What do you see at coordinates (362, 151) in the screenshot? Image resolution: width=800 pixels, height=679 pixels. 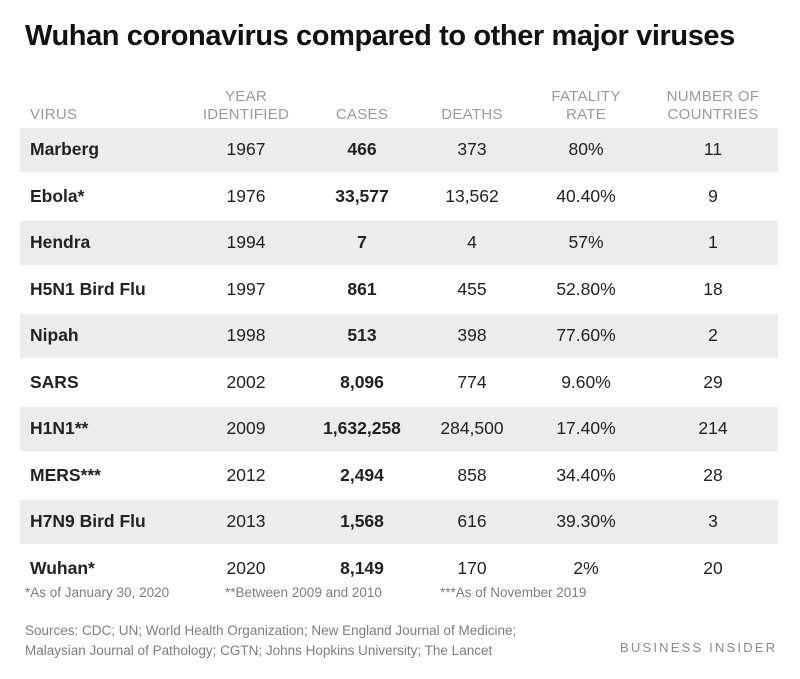 I see `cell-cases: 466` at bounding box center [362, 151].